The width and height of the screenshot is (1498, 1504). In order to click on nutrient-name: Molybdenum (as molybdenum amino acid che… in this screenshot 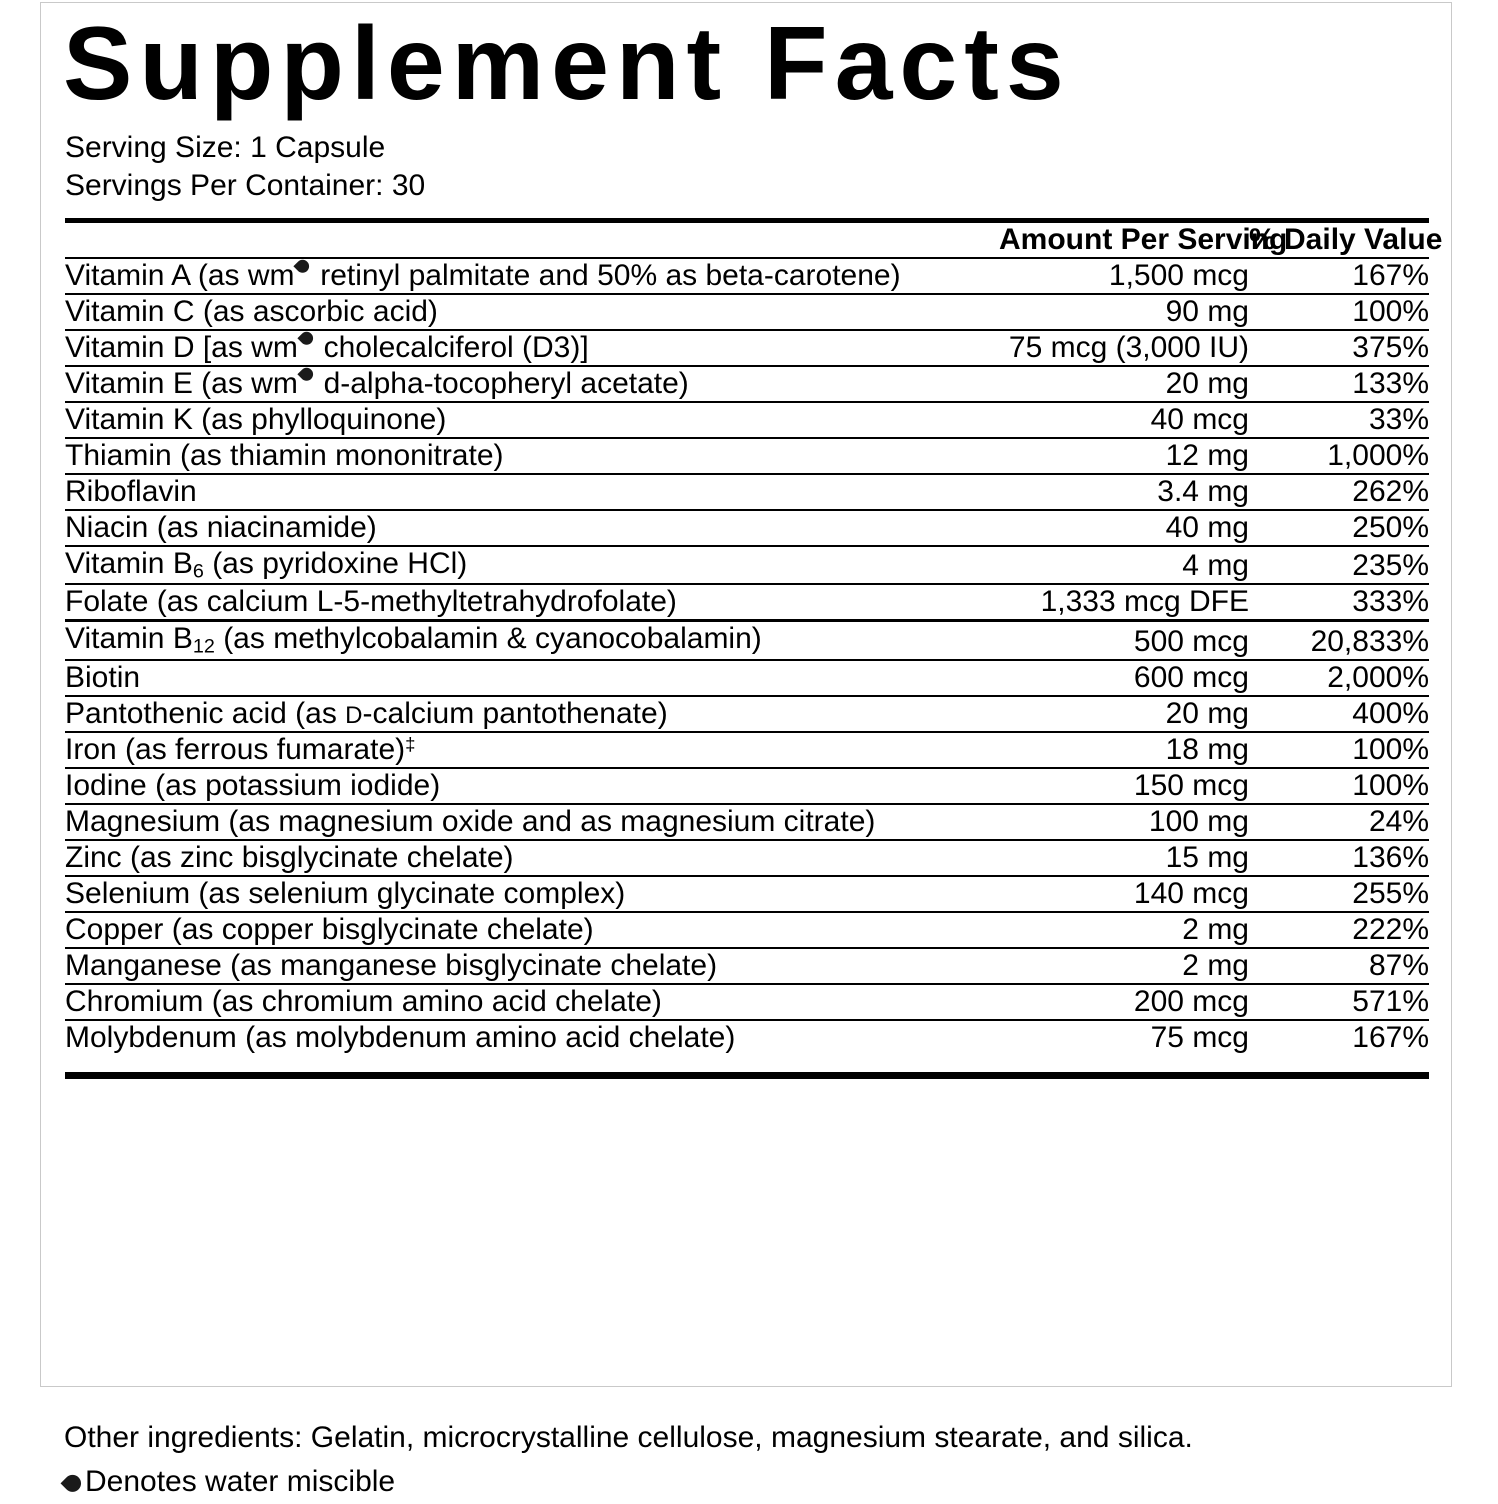, I will do `click(400, 1037)`.